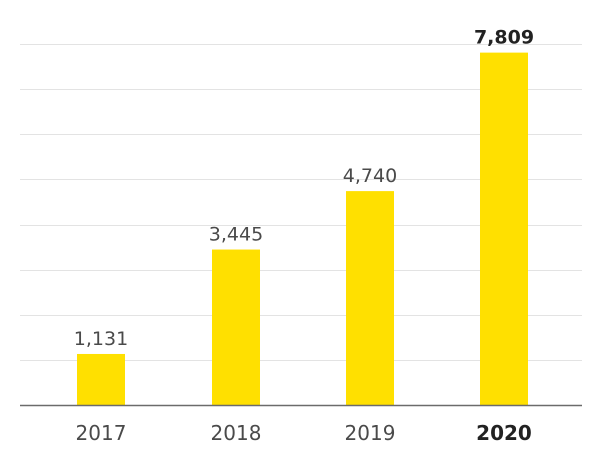 This screenshot has height=461, width=600. Describe the element at coordinates (304, 433) in the screenshot. I see `x-tick-labels: 2017 2018 2019 2020` at that location.